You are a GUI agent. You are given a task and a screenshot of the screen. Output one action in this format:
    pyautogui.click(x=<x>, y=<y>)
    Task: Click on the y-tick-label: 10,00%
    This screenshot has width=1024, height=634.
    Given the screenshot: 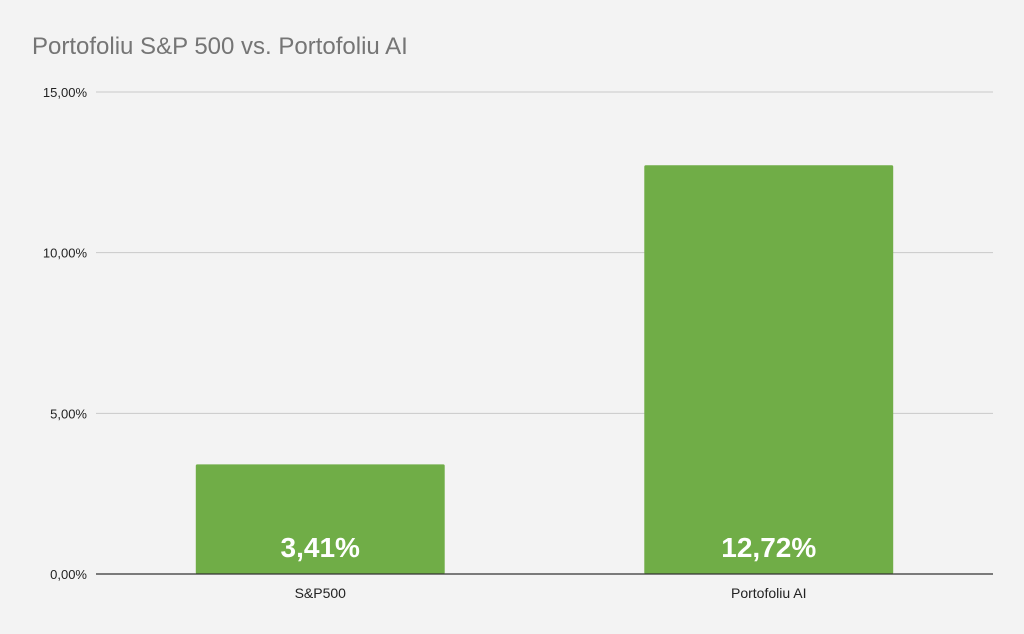 What is the action you would take?
    pyautogui.click(x=65, y=253)
    